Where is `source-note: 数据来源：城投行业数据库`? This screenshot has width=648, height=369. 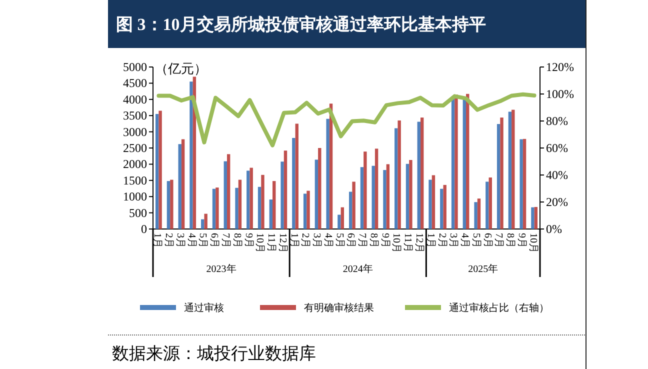
source-note: 数据来源：城投行业数据库 is located at coordinates (214, 353).